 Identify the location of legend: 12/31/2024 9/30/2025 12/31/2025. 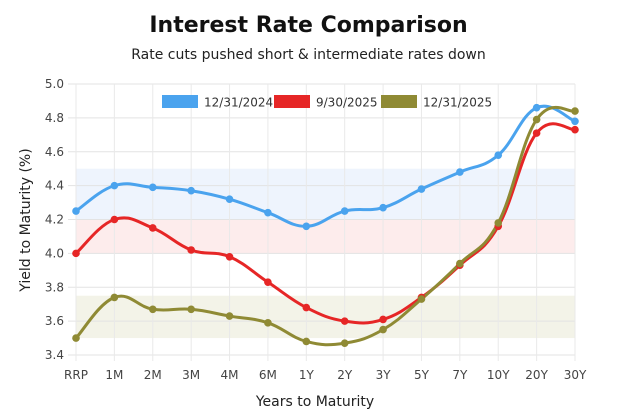
(327, 102).